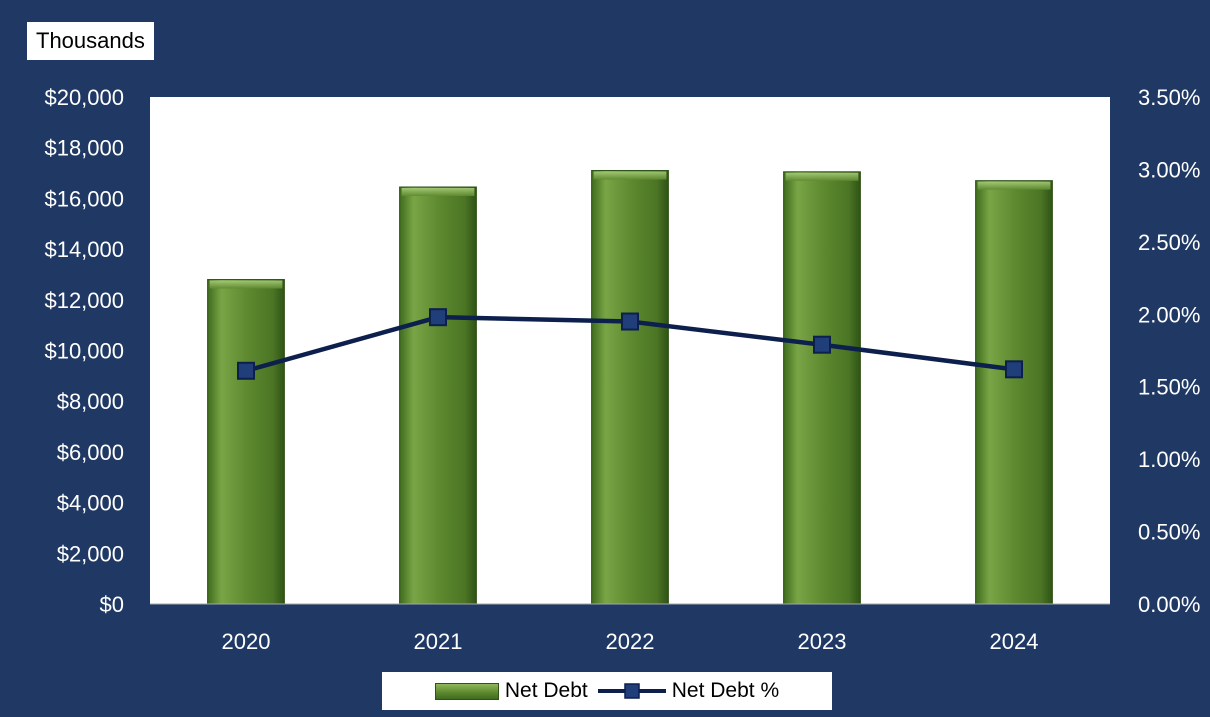  Describe the element at coordinates (1169, 97) in the screenshot. I see `y-right-tick-label: 3.50%` at that location.